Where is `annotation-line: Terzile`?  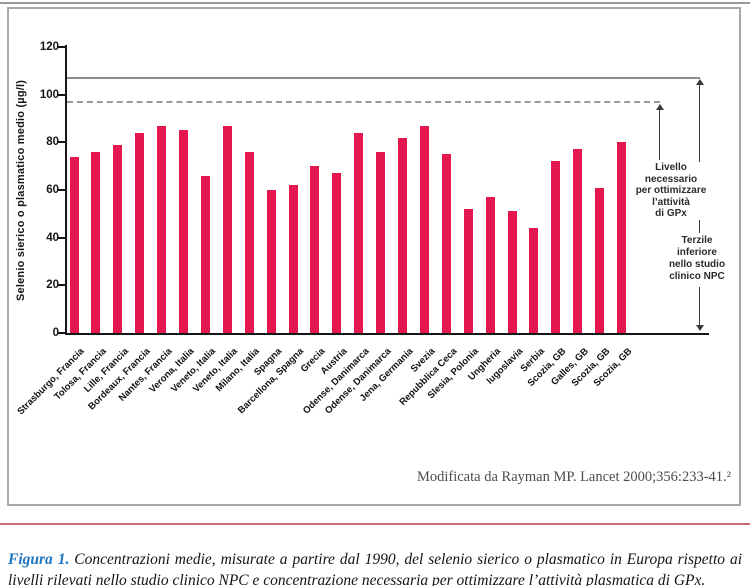
annotation-line: Terzile is located at coordinates (697, 240).